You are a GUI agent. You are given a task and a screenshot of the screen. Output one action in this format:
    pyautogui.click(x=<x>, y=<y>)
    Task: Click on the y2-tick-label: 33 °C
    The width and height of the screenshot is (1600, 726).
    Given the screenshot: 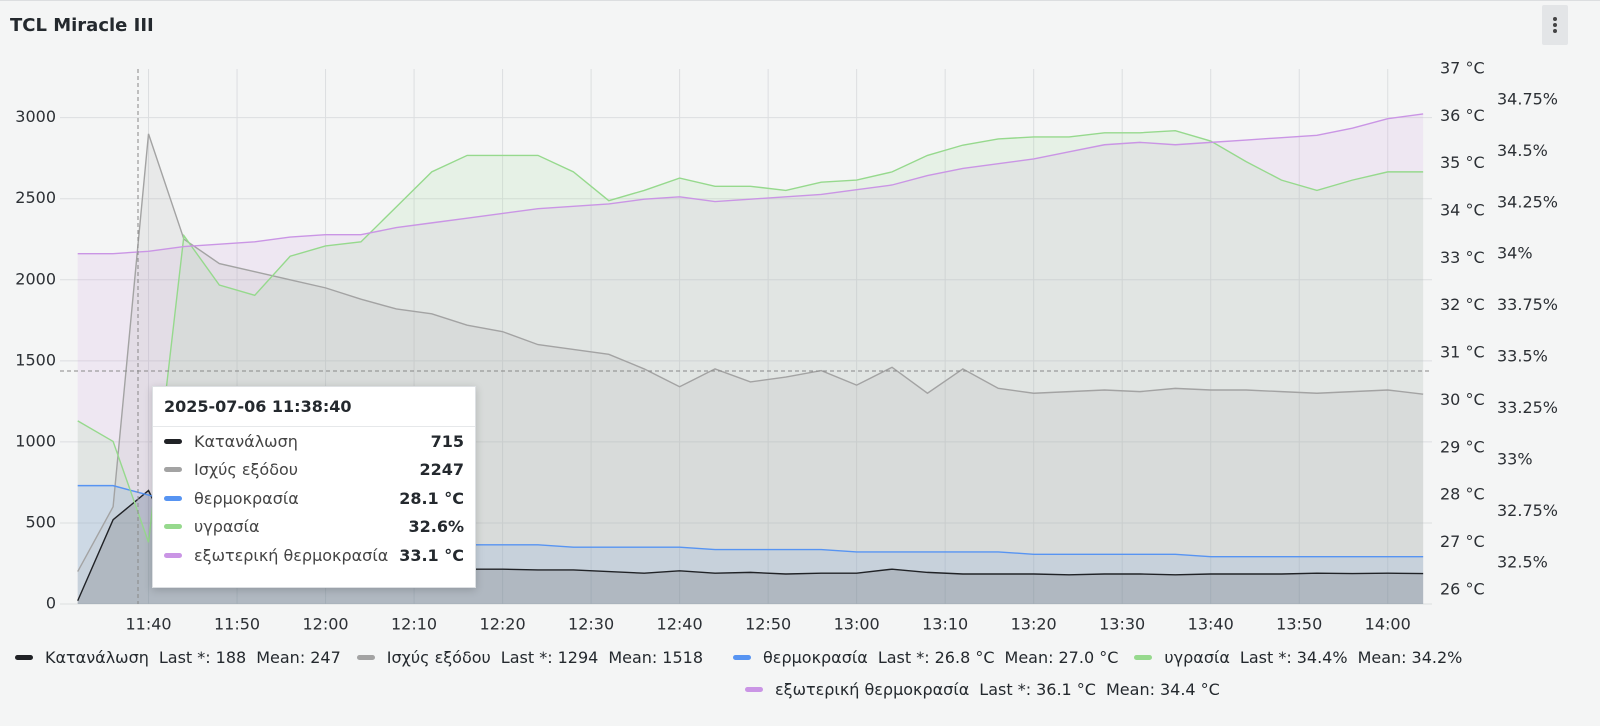 What is the action you would take?
    pyautogui.click(x=1462, y=257)
    